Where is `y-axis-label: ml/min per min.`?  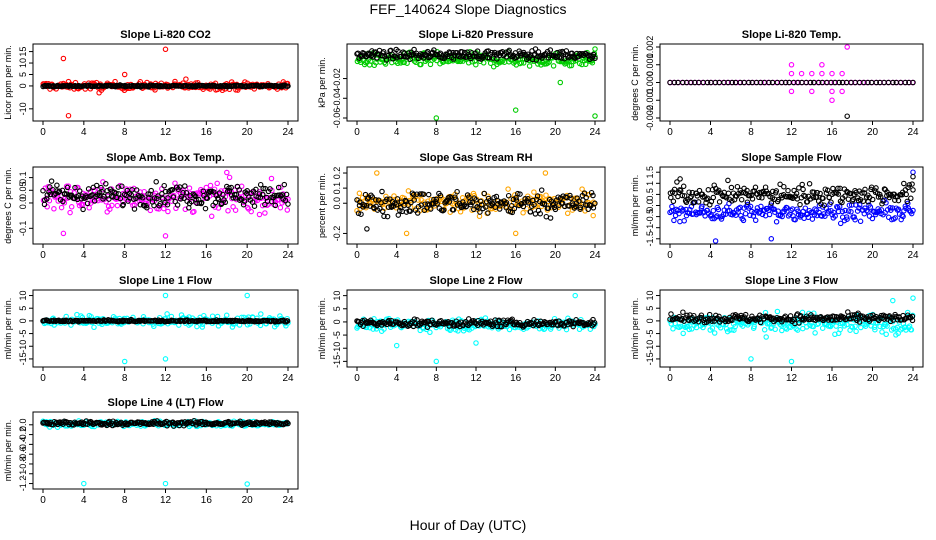 y-axis-label: ml/min per min. is located at coordinates (635, 329).